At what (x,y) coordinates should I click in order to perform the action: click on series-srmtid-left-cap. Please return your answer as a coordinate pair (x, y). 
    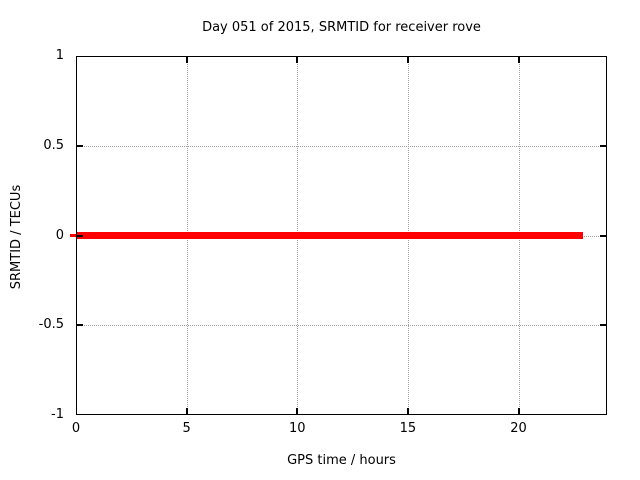
    Looking at the image, I should click on (73, 235).